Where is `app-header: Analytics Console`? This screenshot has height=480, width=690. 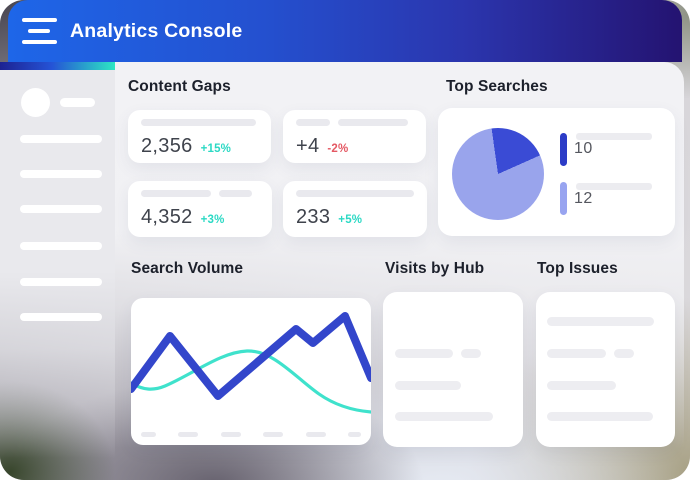
app-header: Analytics Console is located at coordinates (345, 31).